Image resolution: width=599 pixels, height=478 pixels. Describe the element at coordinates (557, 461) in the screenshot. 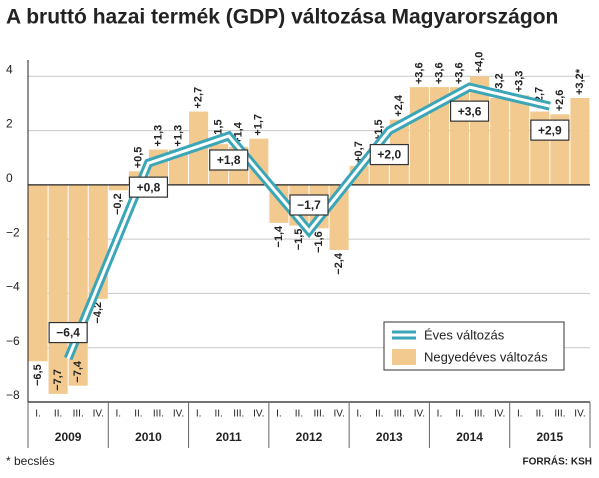

I see `source: FORRÁS: KSH` at that location.